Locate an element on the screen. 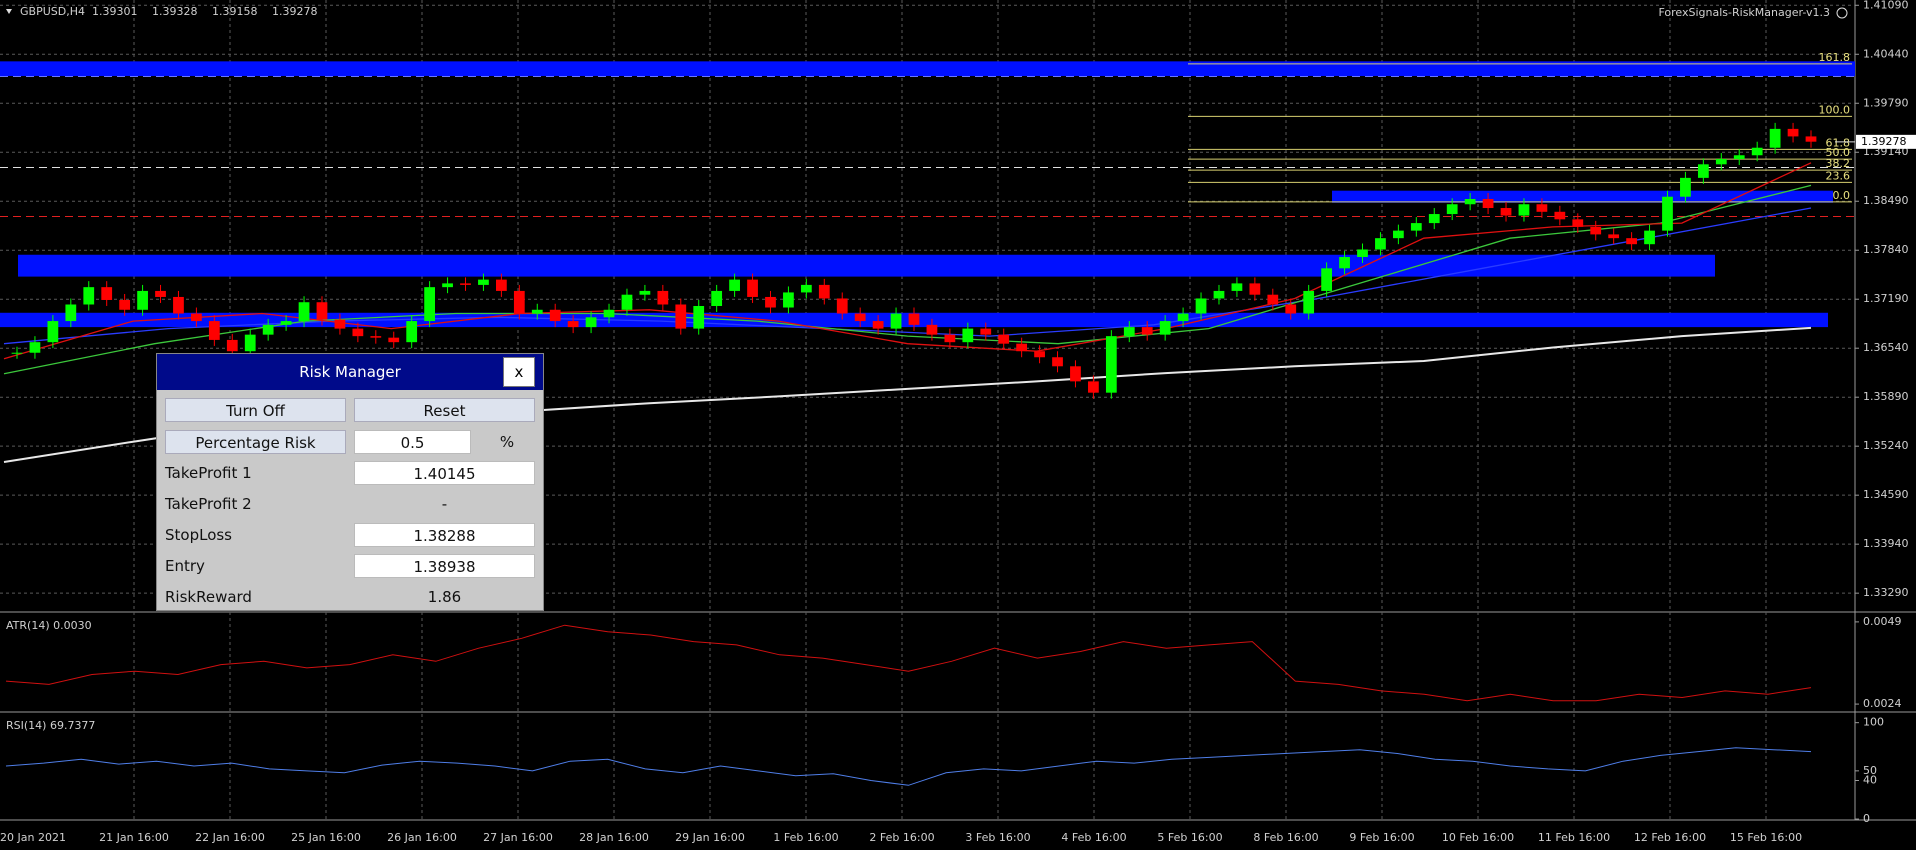  x-tick-label: 8 Feb 16:00 is located at coordinates (1285, 837).